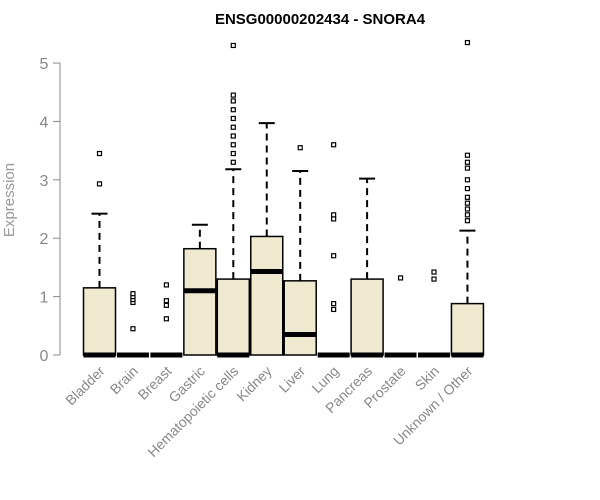 The width and height of the screenshot is (600, 500). Describe the element at coordinates (85, 386) in the screenshot. I see `x-tick-label: Bladder` at that location.